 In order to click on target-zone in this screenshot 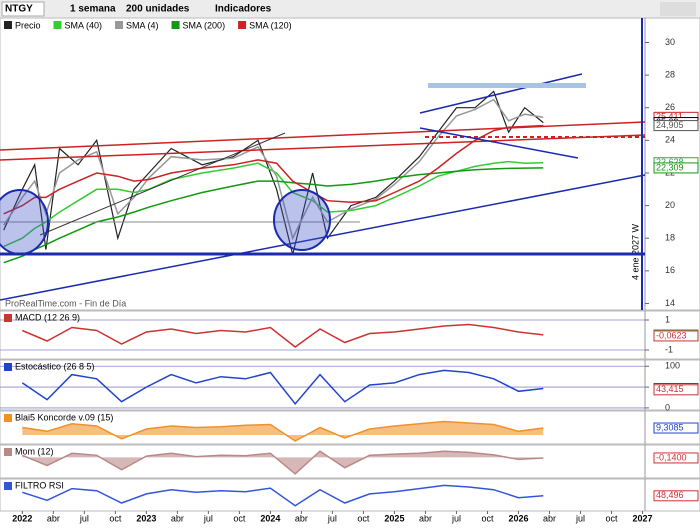, I will do `click(507, 85)`.